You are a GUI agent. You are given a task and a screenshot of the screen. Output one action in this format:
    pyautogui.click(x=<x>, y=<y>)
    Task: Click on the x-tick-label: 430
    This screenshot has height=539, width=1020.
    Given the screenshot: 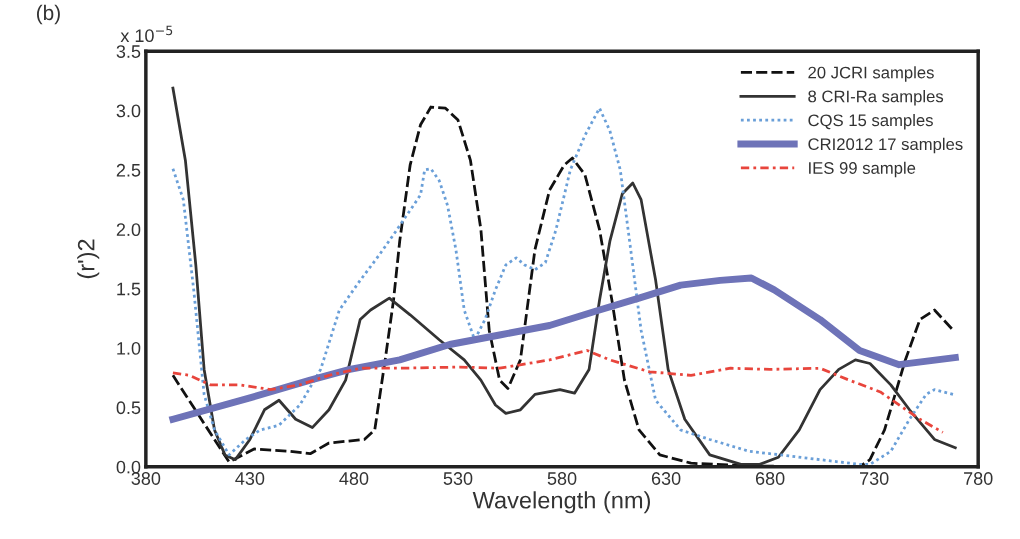 What is the action you would take?
    pyautogui.click(x=250, y=478)
    